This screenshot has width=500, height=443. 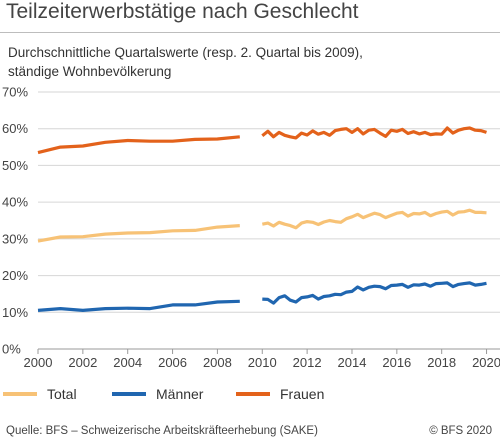 I want to click on chart-legend: Total Männer Frauen, so click(x=250, y=394).